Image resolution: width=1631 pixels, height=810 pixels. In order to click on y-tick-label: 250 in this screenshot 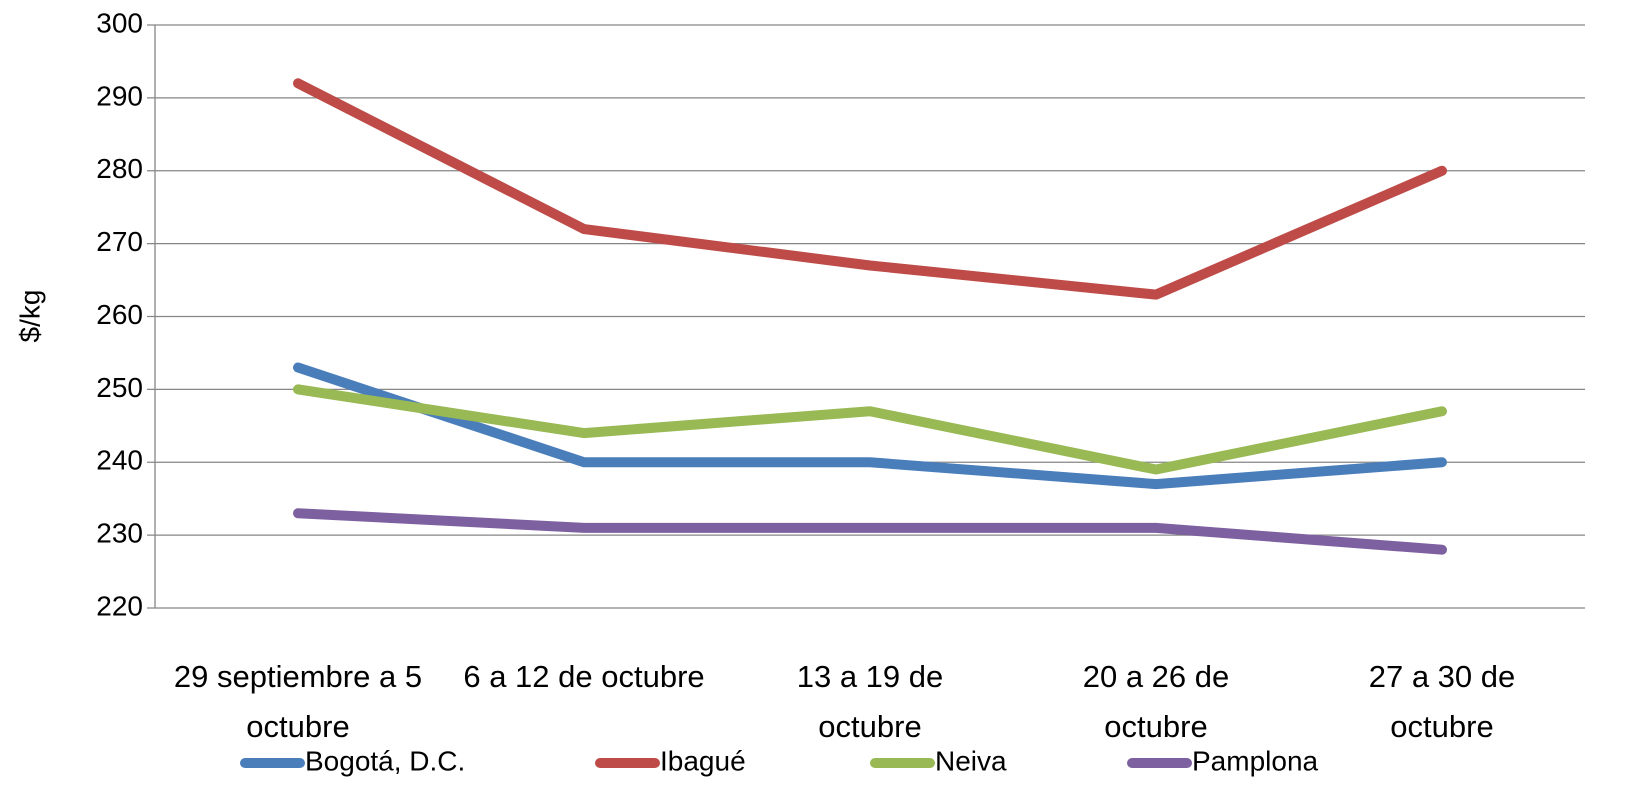, I will do `click(119, 387)`.